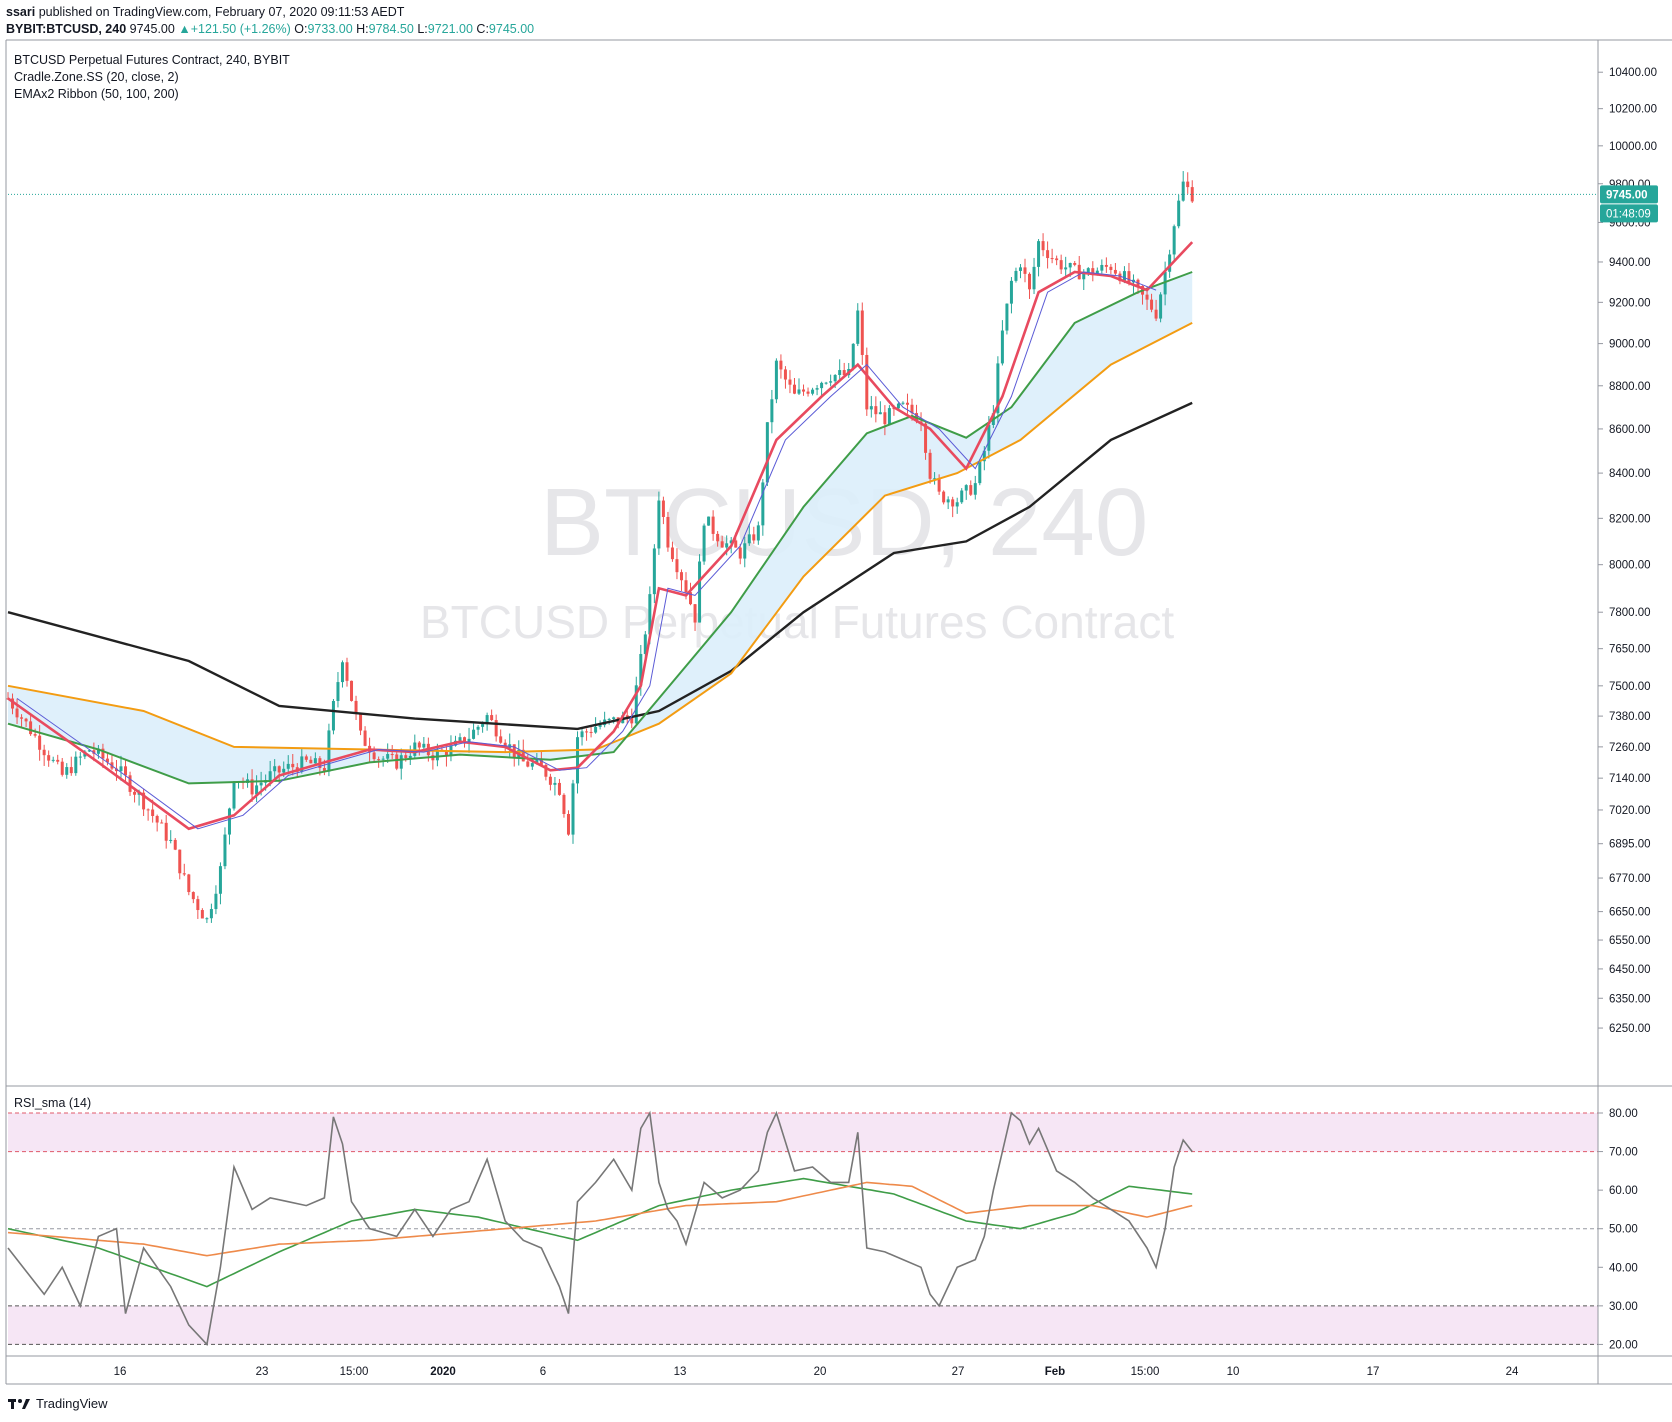 The width and height of the screenshot is (1672, 1422). What do you see at coordinates (72, 1403) in the screenshot?
I see `footer-brand: TradingView` at bounding box center [72, 1403].